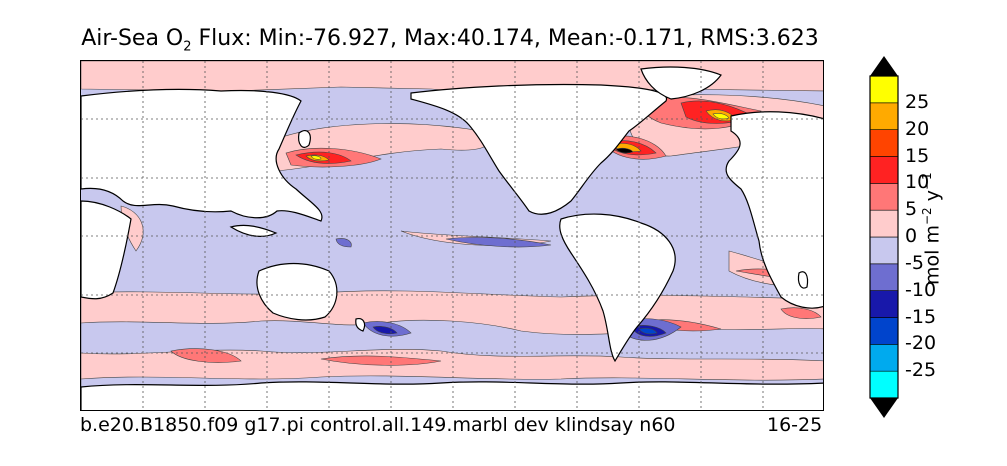  I want to click on units-exponent-m: −2, so click(927, 216).